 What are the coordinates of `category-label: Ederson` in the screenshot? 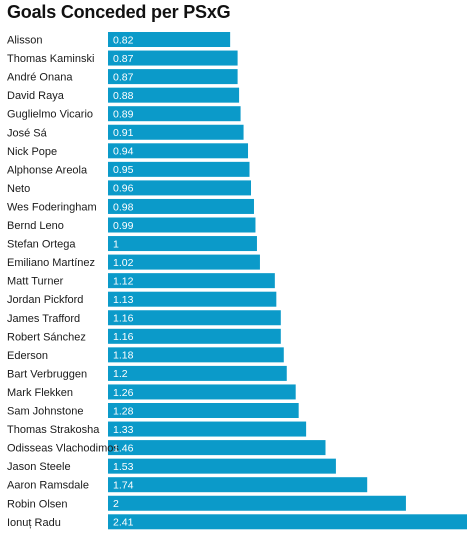 It's located at (27, 356).